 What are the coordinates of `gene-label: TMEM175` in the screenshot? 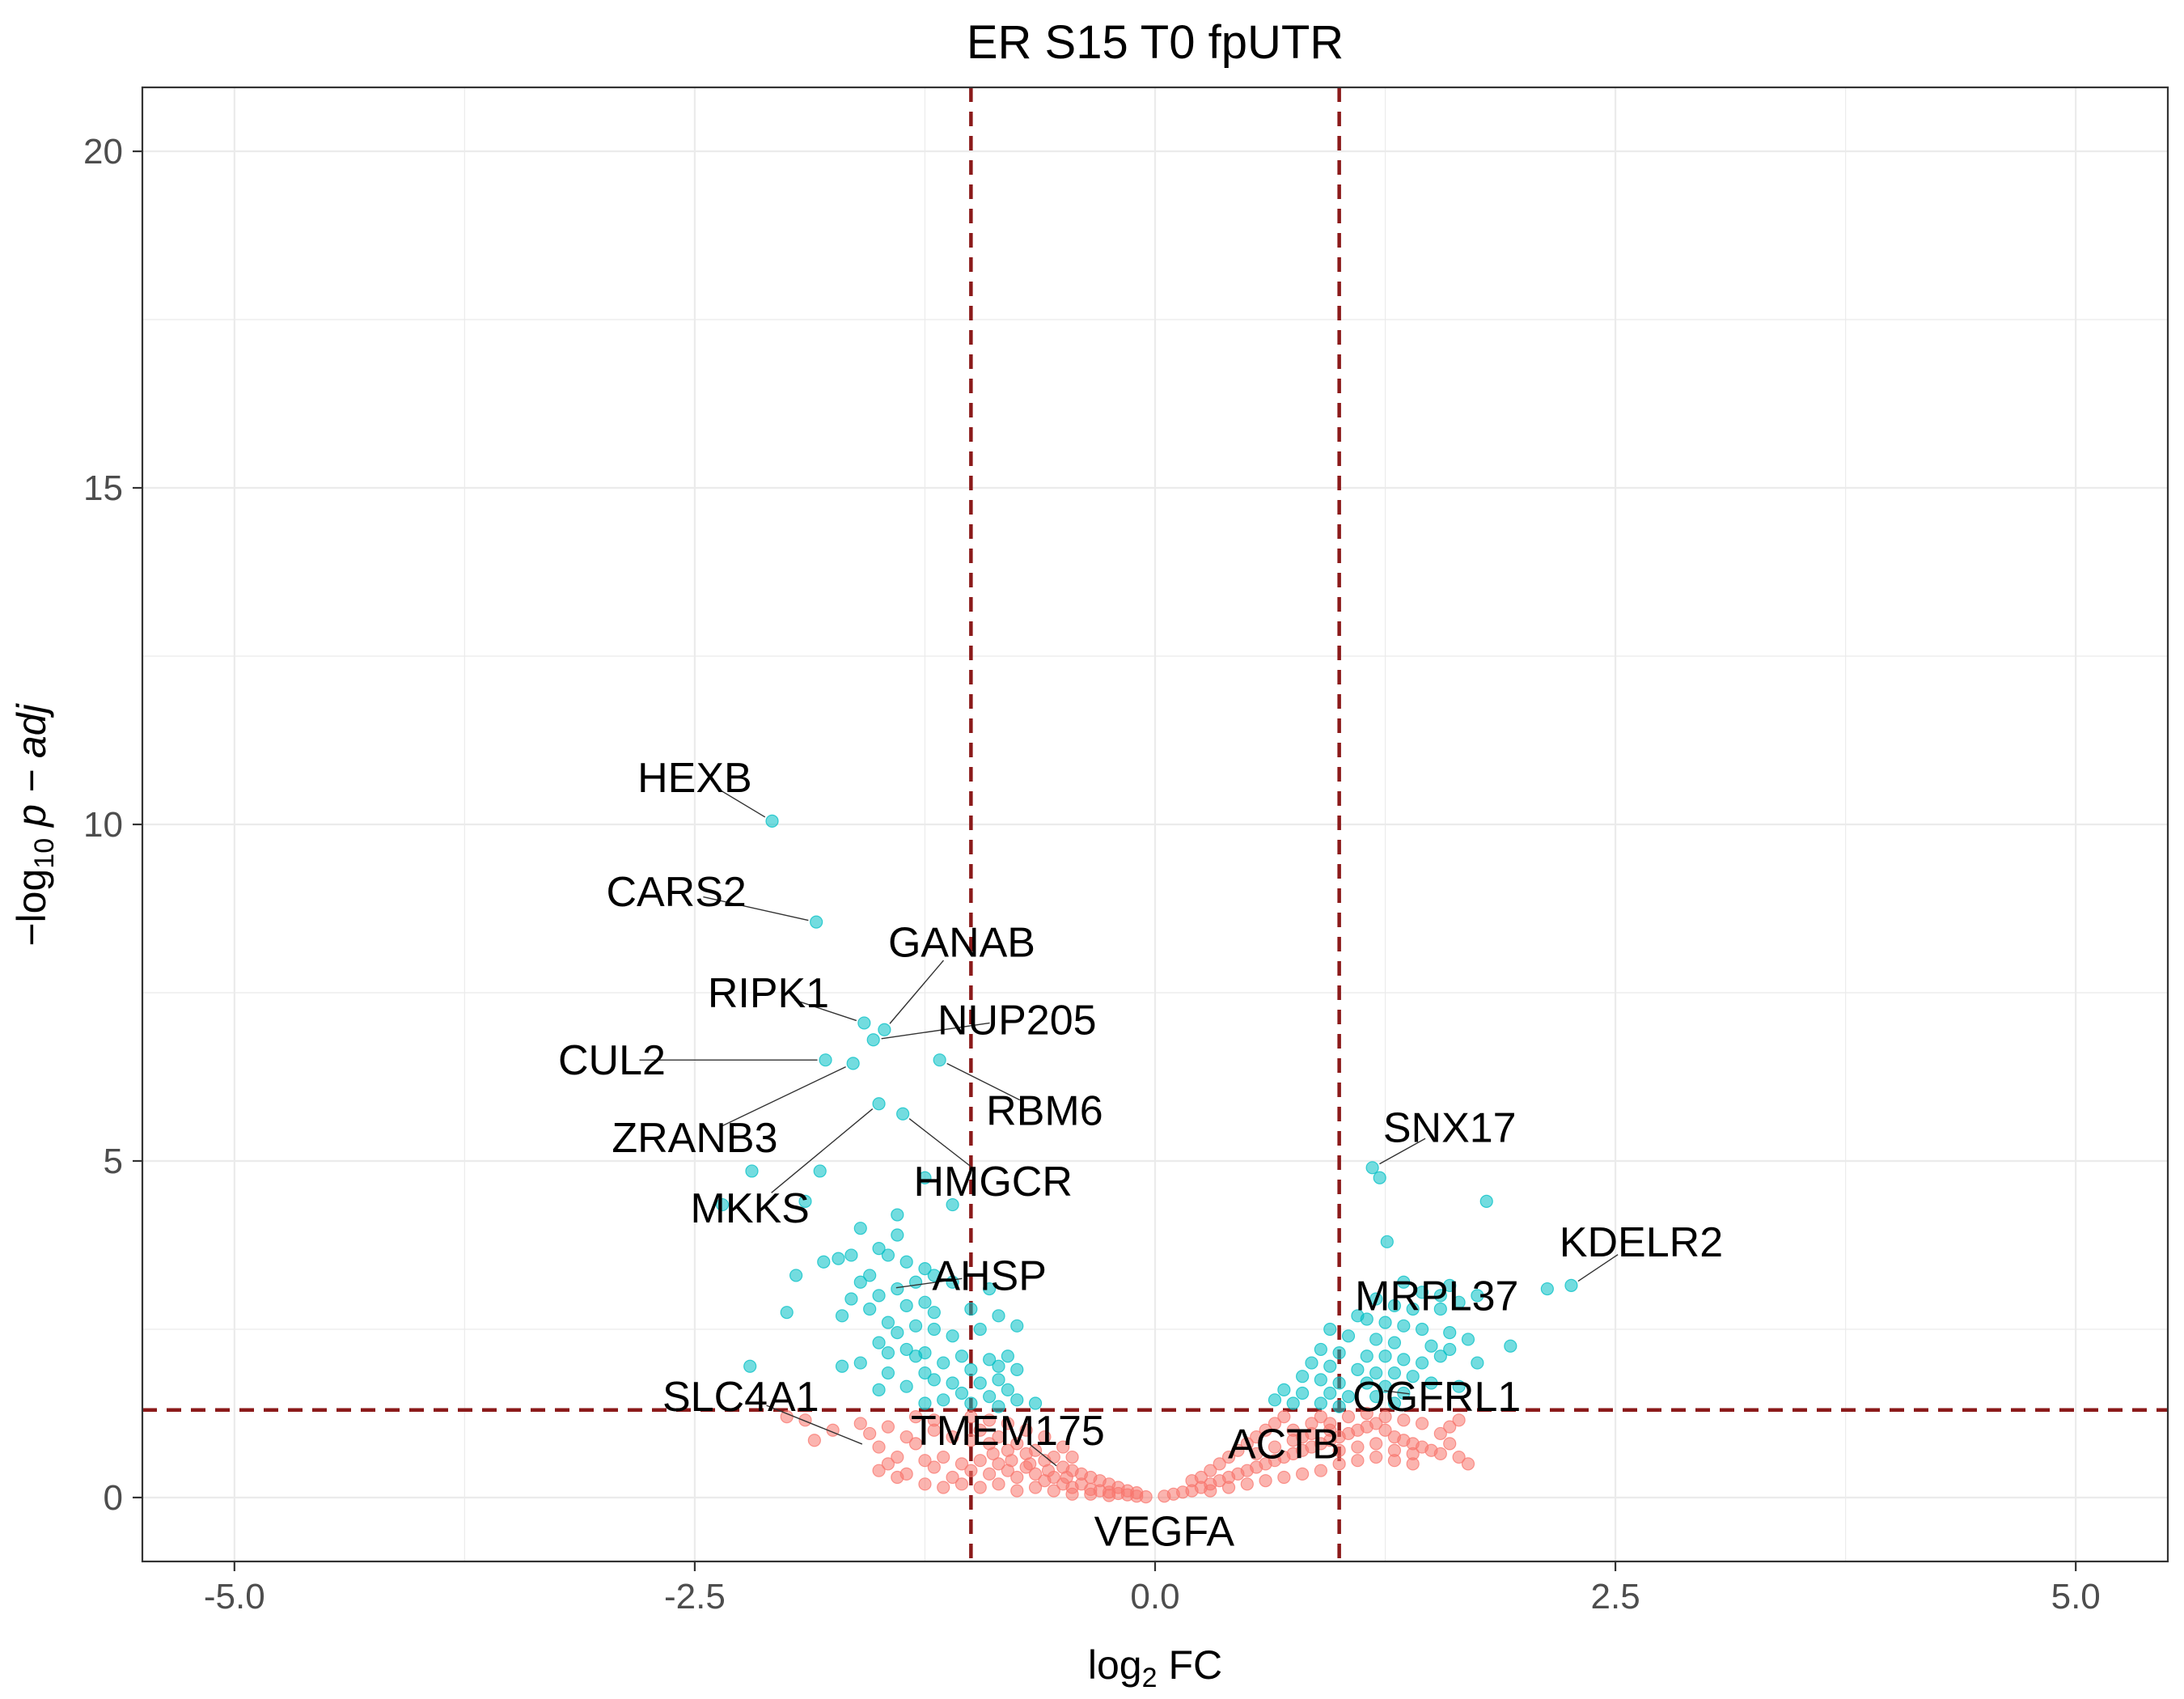 It's located at (1008, 1431).